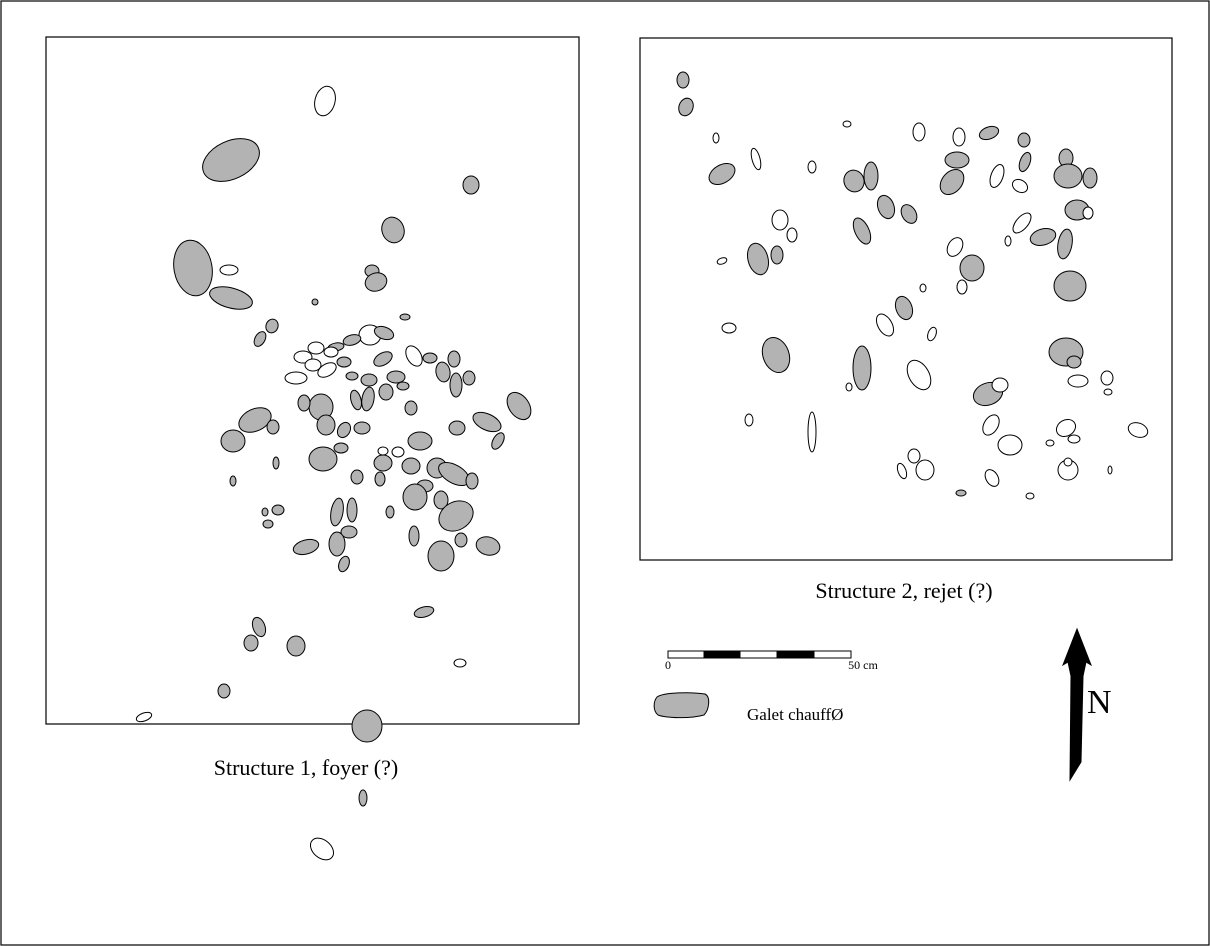 This screenshot has height=946, width=1210. Describe the element at coordinates (681, 705) in the screenshot. I see `legend-heated-swatch` at that location.